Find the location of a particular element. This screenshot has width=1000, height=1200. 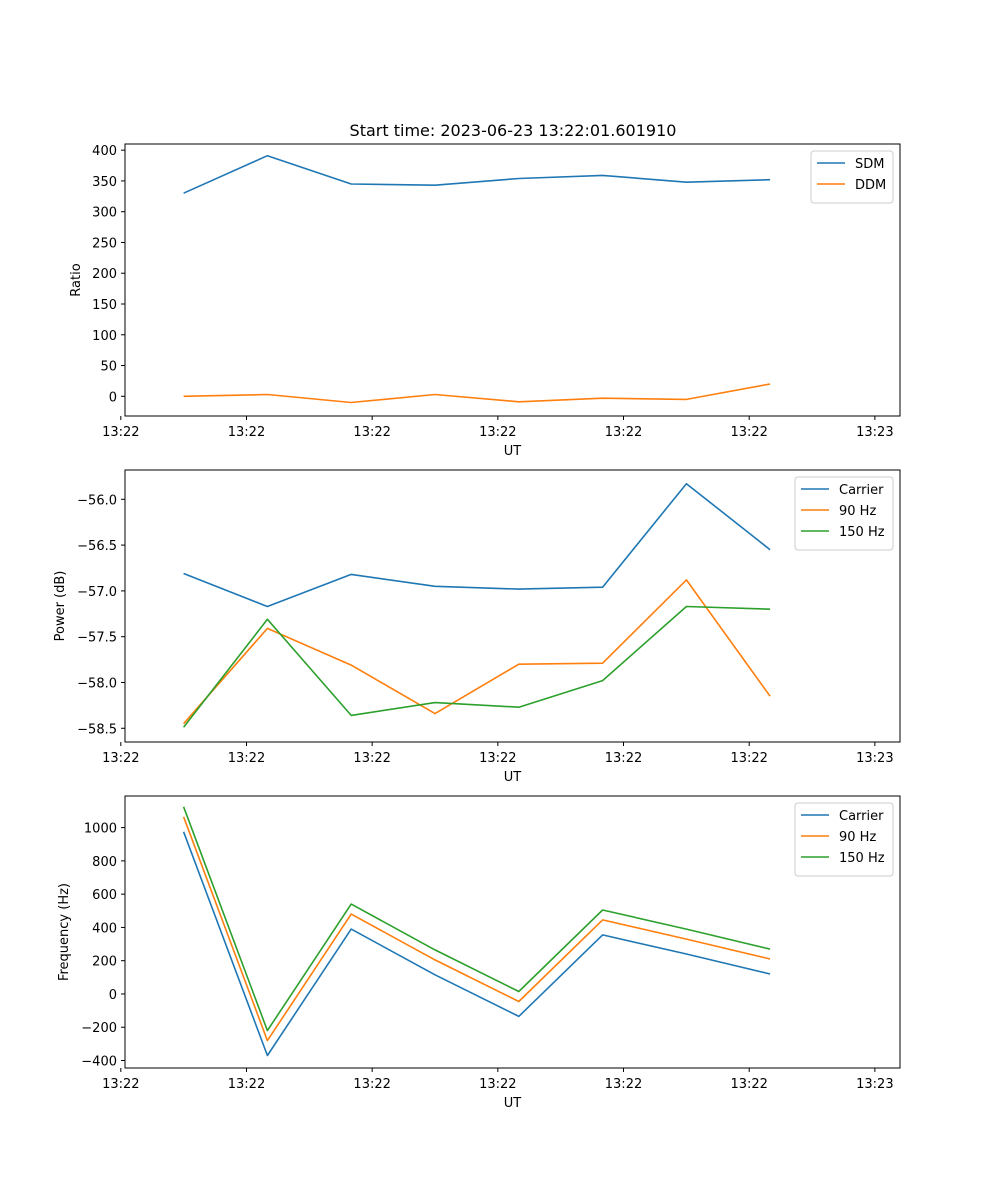

y-tick-label: −200 is located at coordinates (99, 1028).